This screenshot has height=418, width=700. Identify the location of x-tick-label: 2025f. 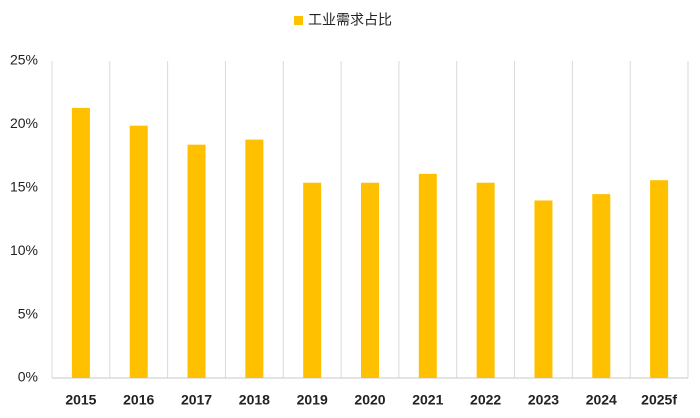
(659, 400).